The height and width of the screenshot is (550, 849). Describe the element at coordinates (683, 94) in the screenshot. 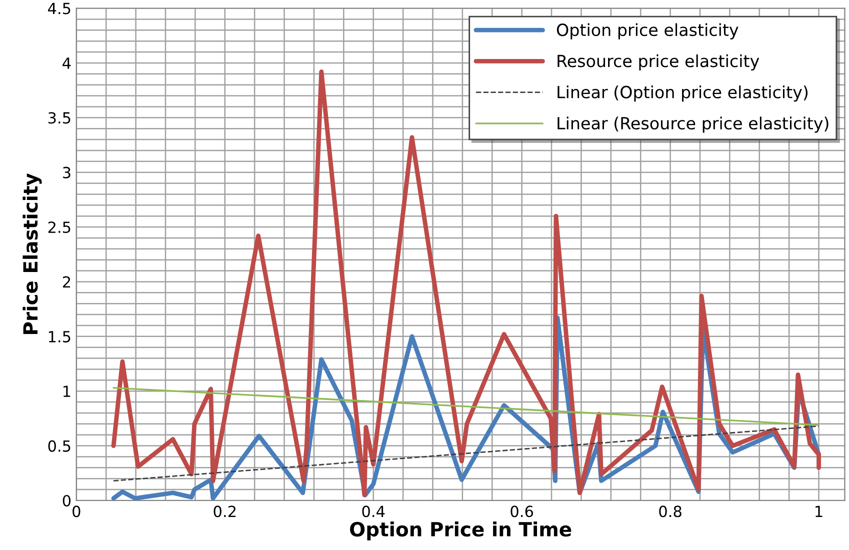

I see `legend-label: Linear (Option price elasticity)` at that location.